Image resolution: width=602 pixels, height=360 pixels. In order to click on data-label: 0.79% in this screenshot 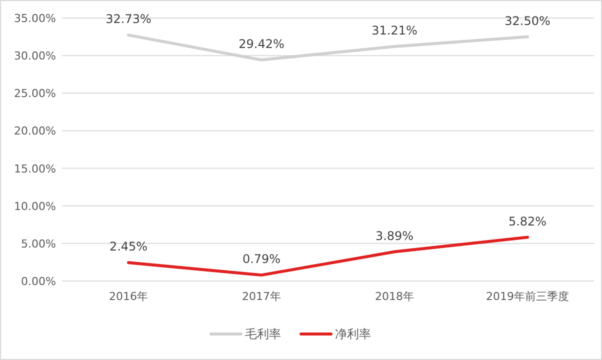, I will do `click(261, 259)`.